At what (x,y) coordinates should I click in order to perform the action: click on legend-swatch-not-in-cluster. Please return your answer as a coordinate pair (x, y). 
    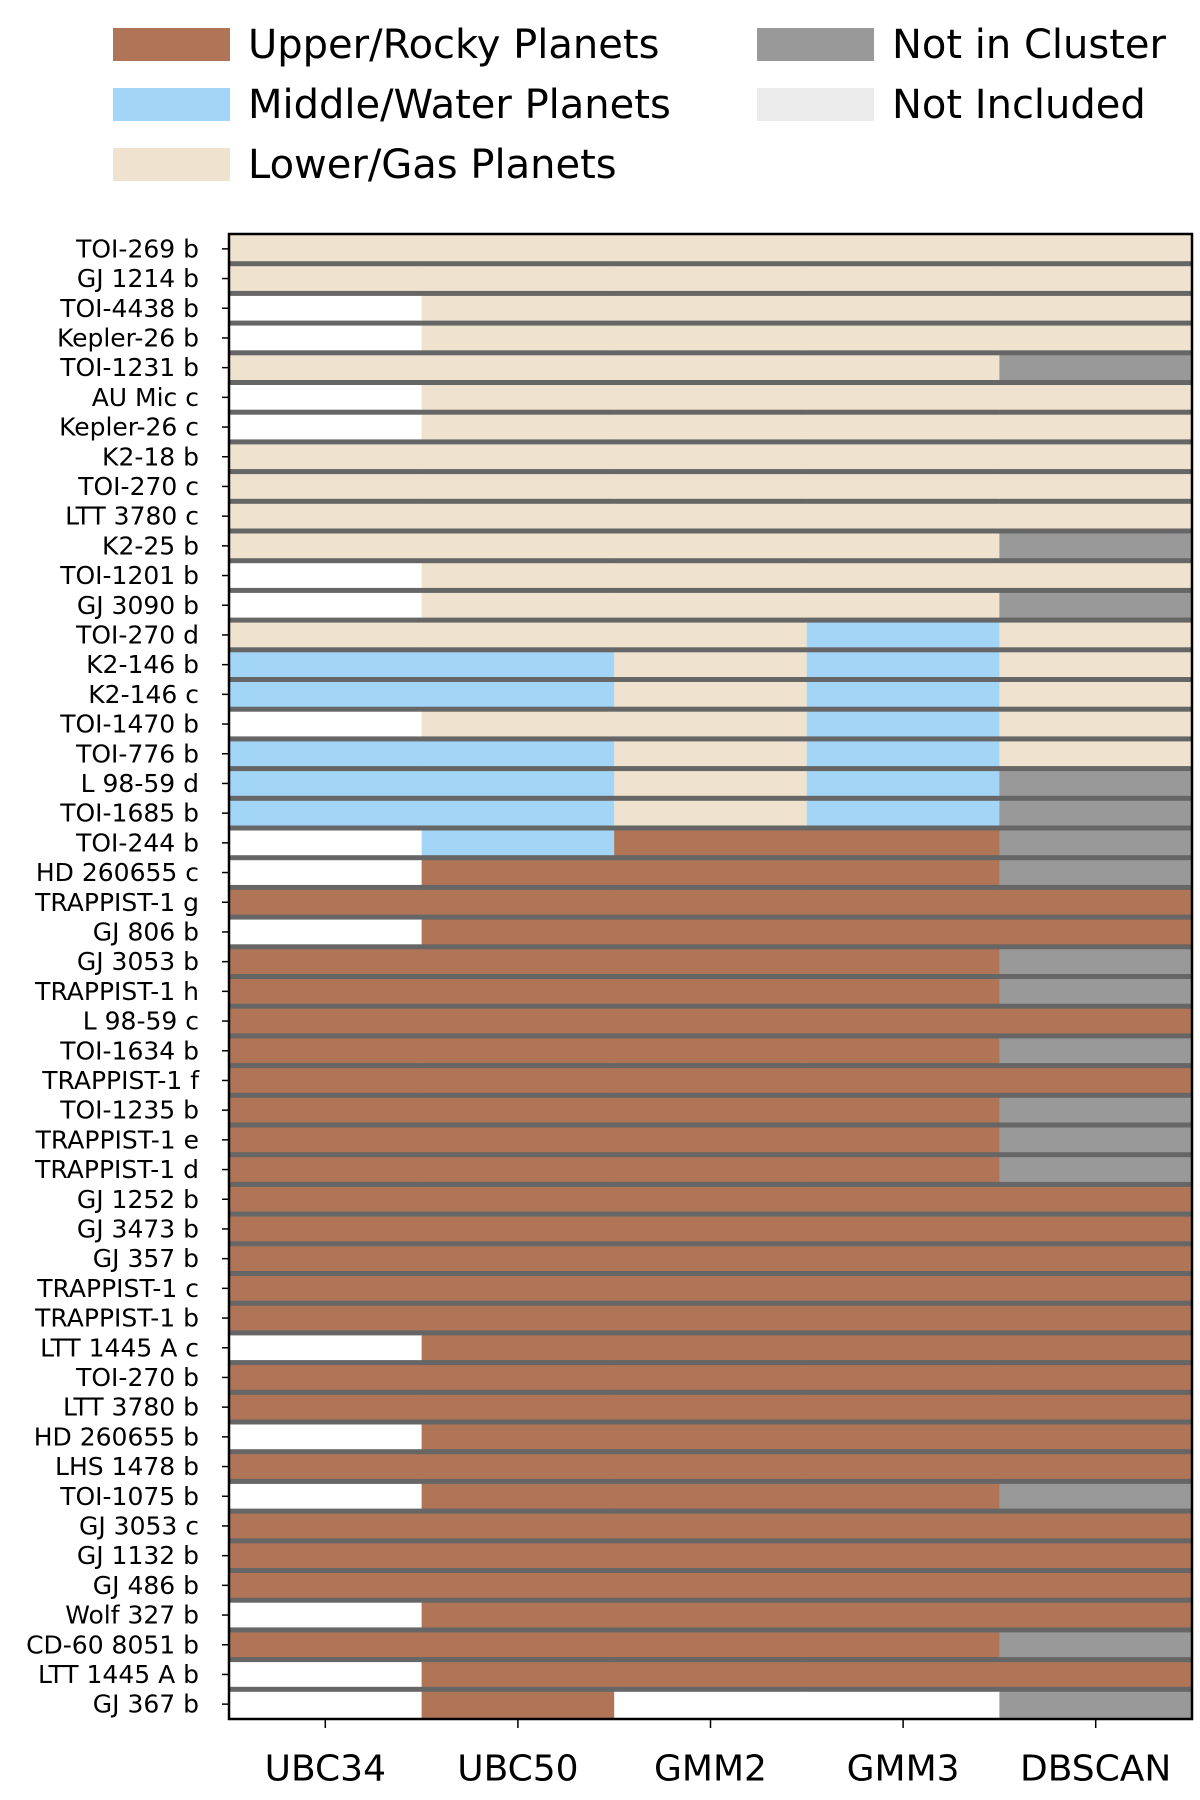
    Looking at the image, I should click on (815, 44).